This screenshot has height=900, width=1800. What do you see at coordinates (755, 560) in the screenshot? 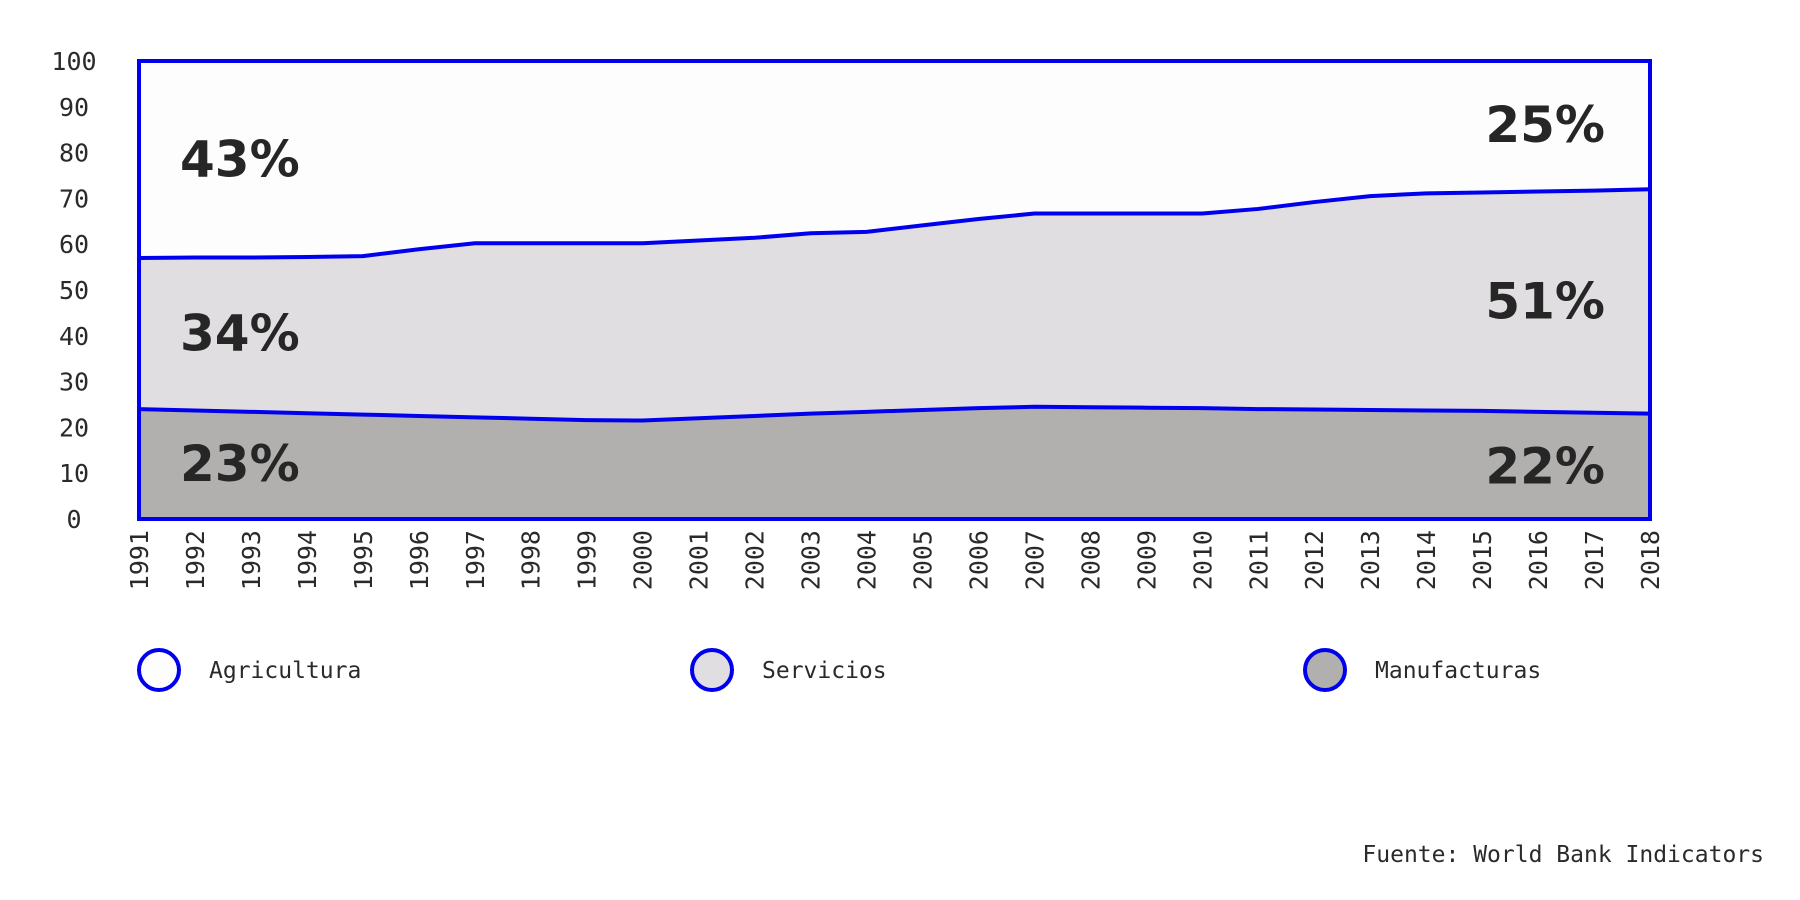
I see `x-tick-label: 2002` at bounding box center [755, 560].